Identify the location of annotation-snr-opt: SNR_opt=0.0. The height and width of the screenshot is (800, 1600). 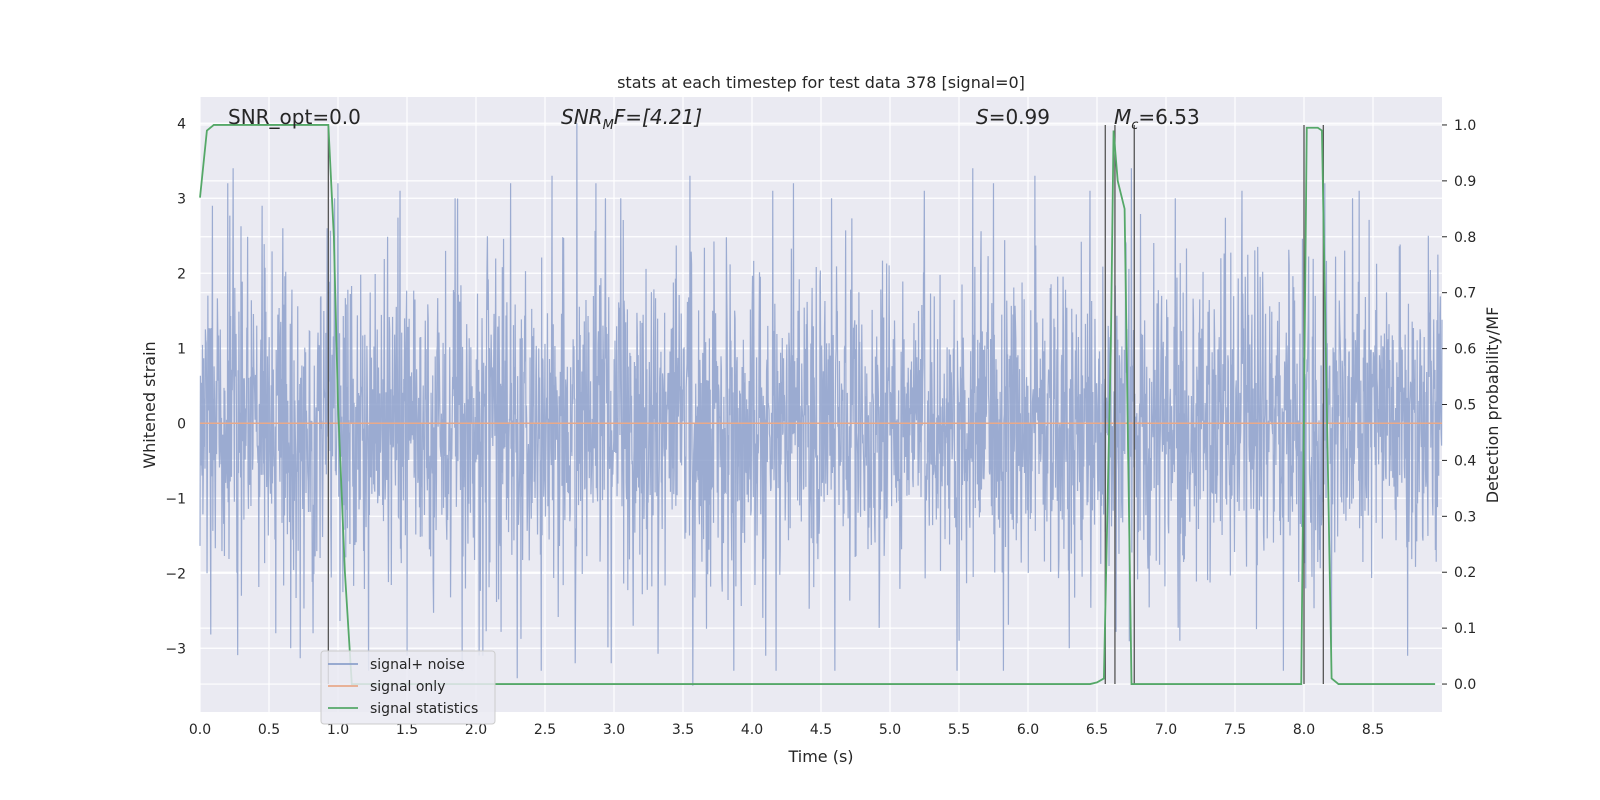
(294, 117).